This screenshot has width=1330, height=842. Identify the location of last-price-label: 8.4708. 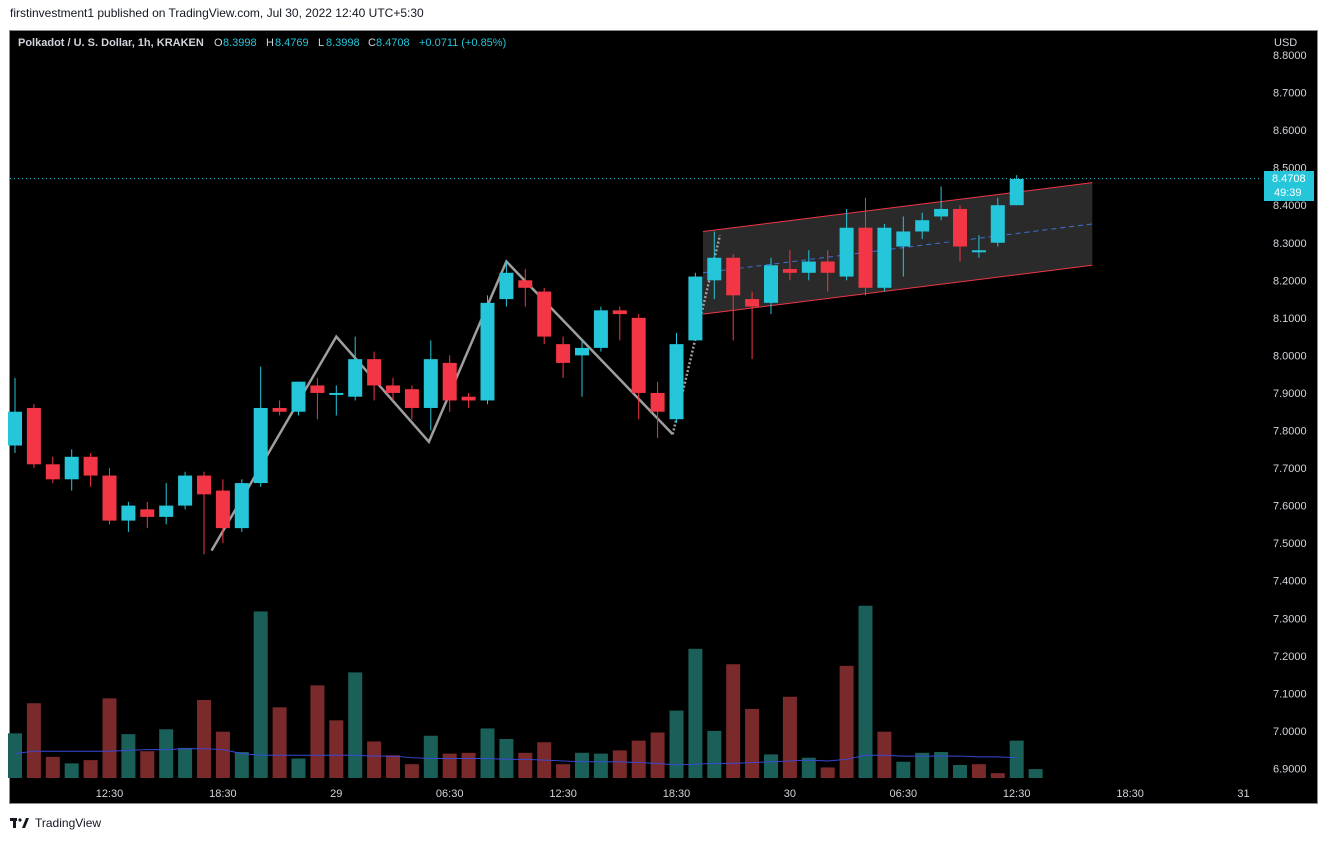
(1289, 179).